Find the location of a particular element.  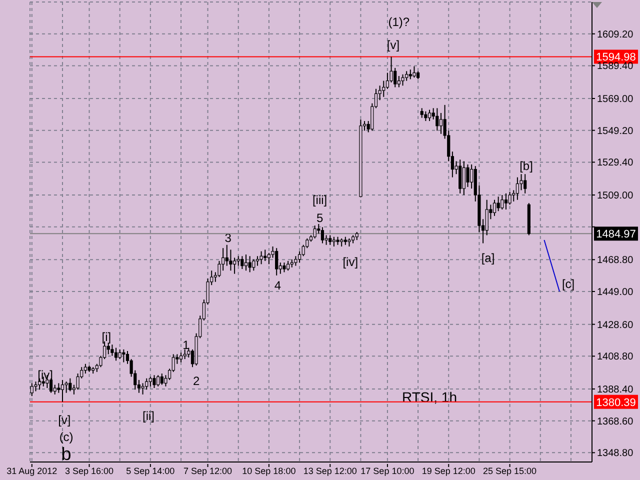

x-tick-label: 19 Sep 12:00 is located at coordinates (449, 471).